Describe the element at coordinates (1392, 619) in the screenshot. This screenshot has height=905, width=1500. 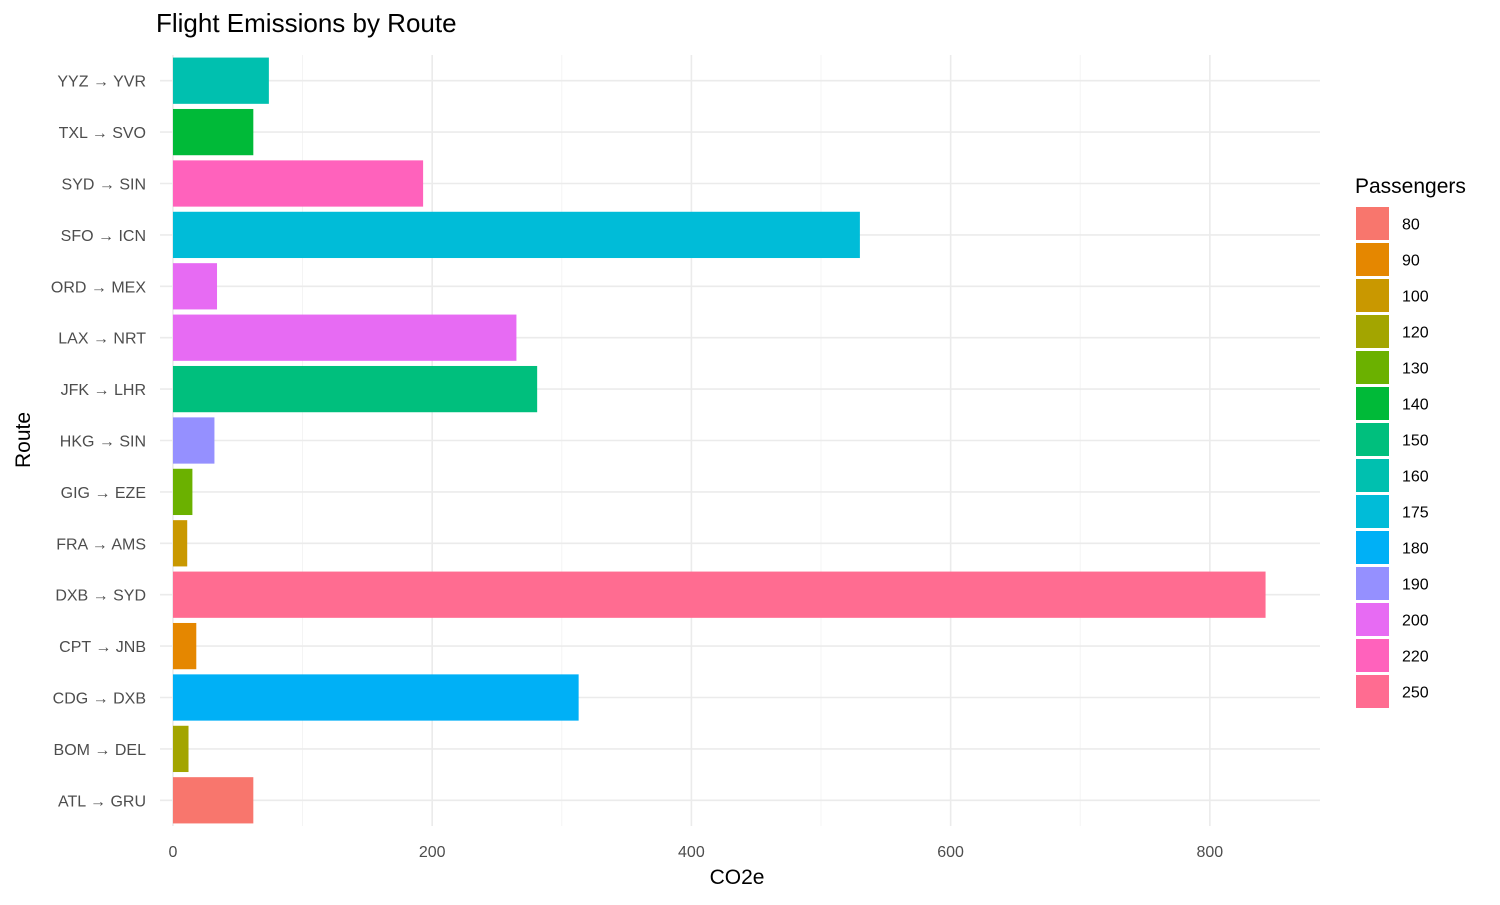
I see `legend-entry: 200` at that location.